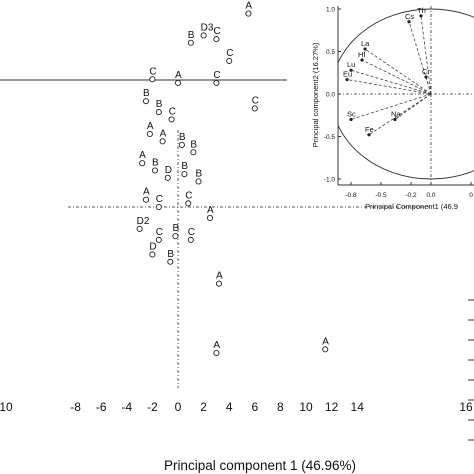 Image resolution: width=474 pixels, height=474 pixels. I want to click on main-x-tick-label: 2, so click(203, 407).